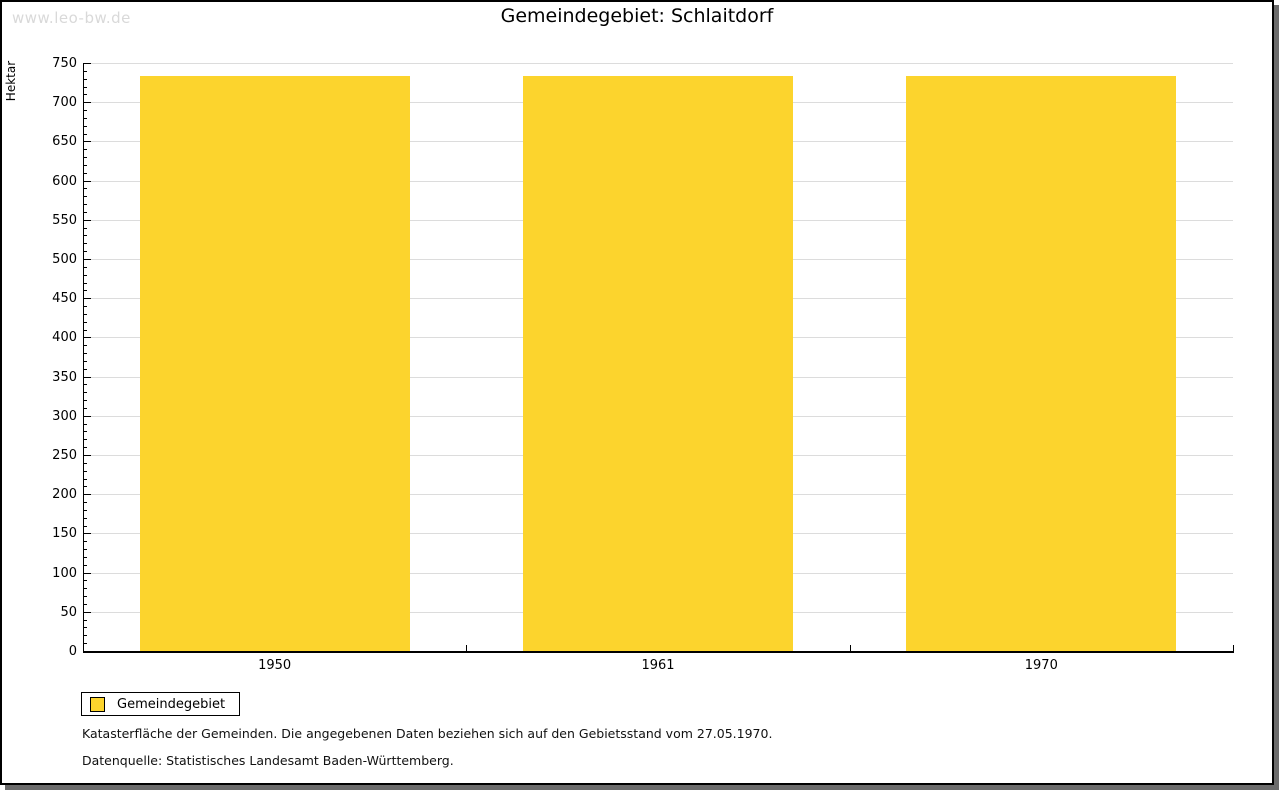 The height and width of the screenshot is (791, 1280). What do you see at coordinates (658, 63) in the screenshot?
I see `y-gridline` at bounding box center [658, 63].